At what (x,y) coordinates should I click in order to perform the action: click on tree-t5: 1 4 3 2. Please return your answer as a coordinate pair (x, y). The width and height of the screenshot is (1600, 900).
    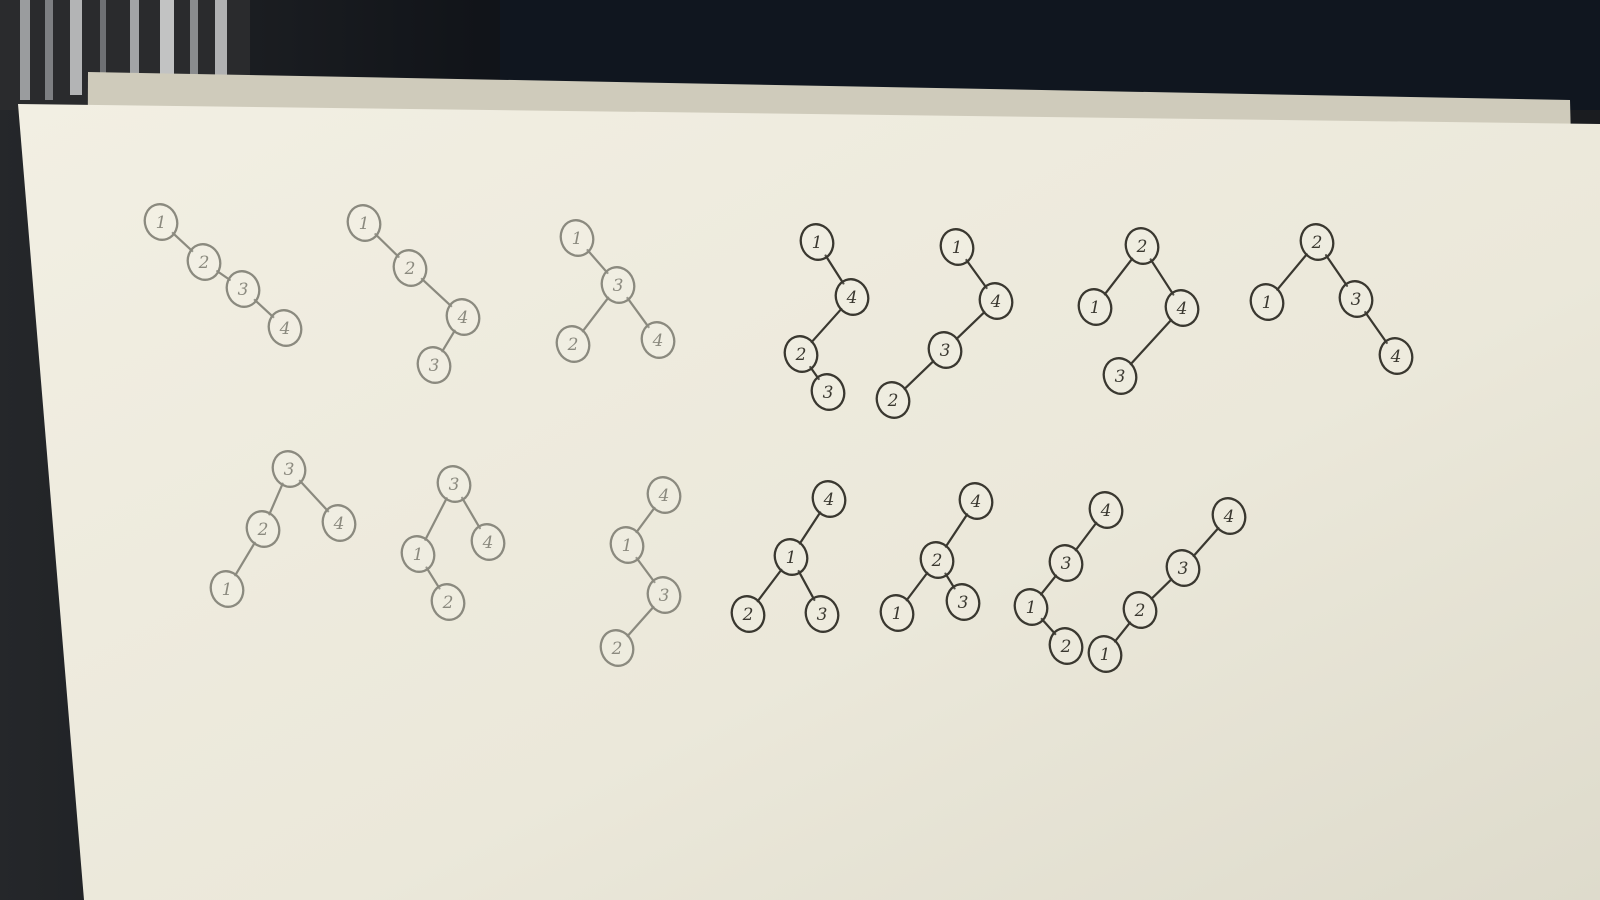
    Looking at the image, I should click on (944, 323).